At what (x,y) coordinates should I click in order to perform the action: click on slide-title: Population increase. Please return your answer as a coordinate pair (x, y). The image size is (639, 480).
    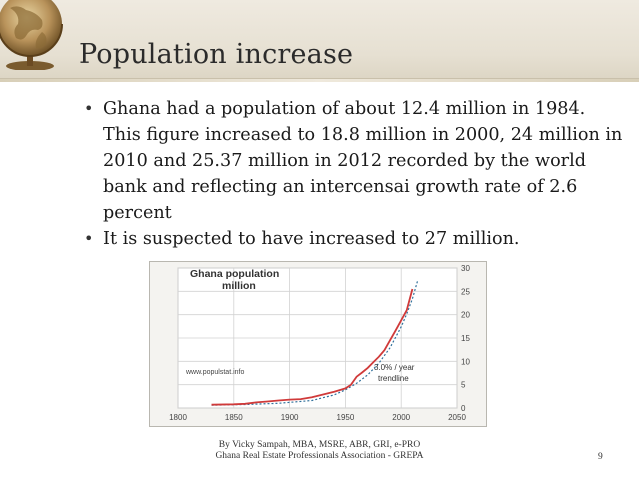
    Looking at the image, I should click on (216, 54).